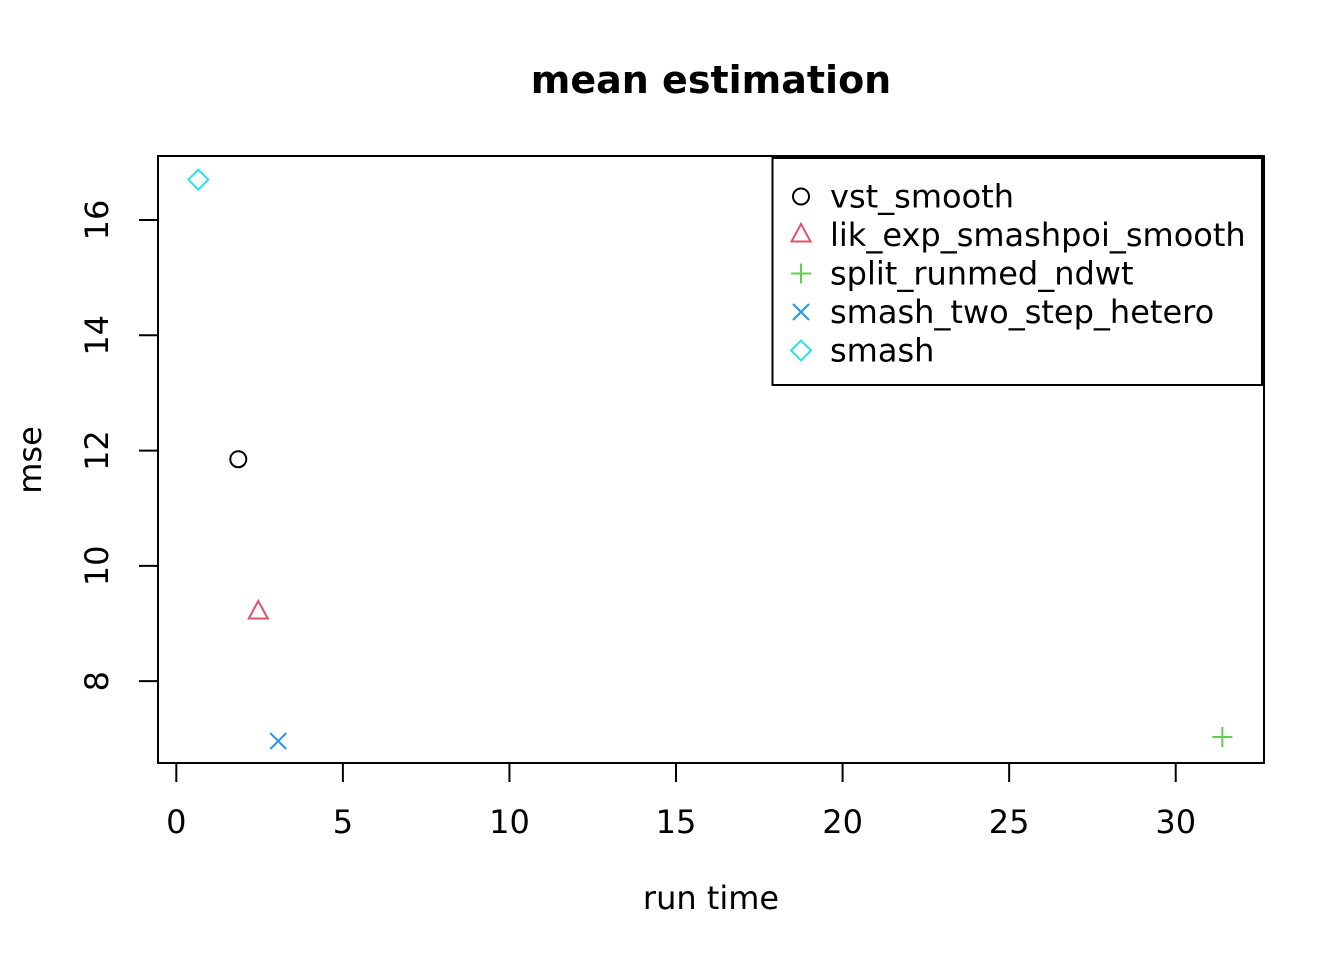 This screenshot has width=1344, height=960. Describe the element at coordinates (343, 822) in the screenshot. I see `x-tick-label: 5` at that location.